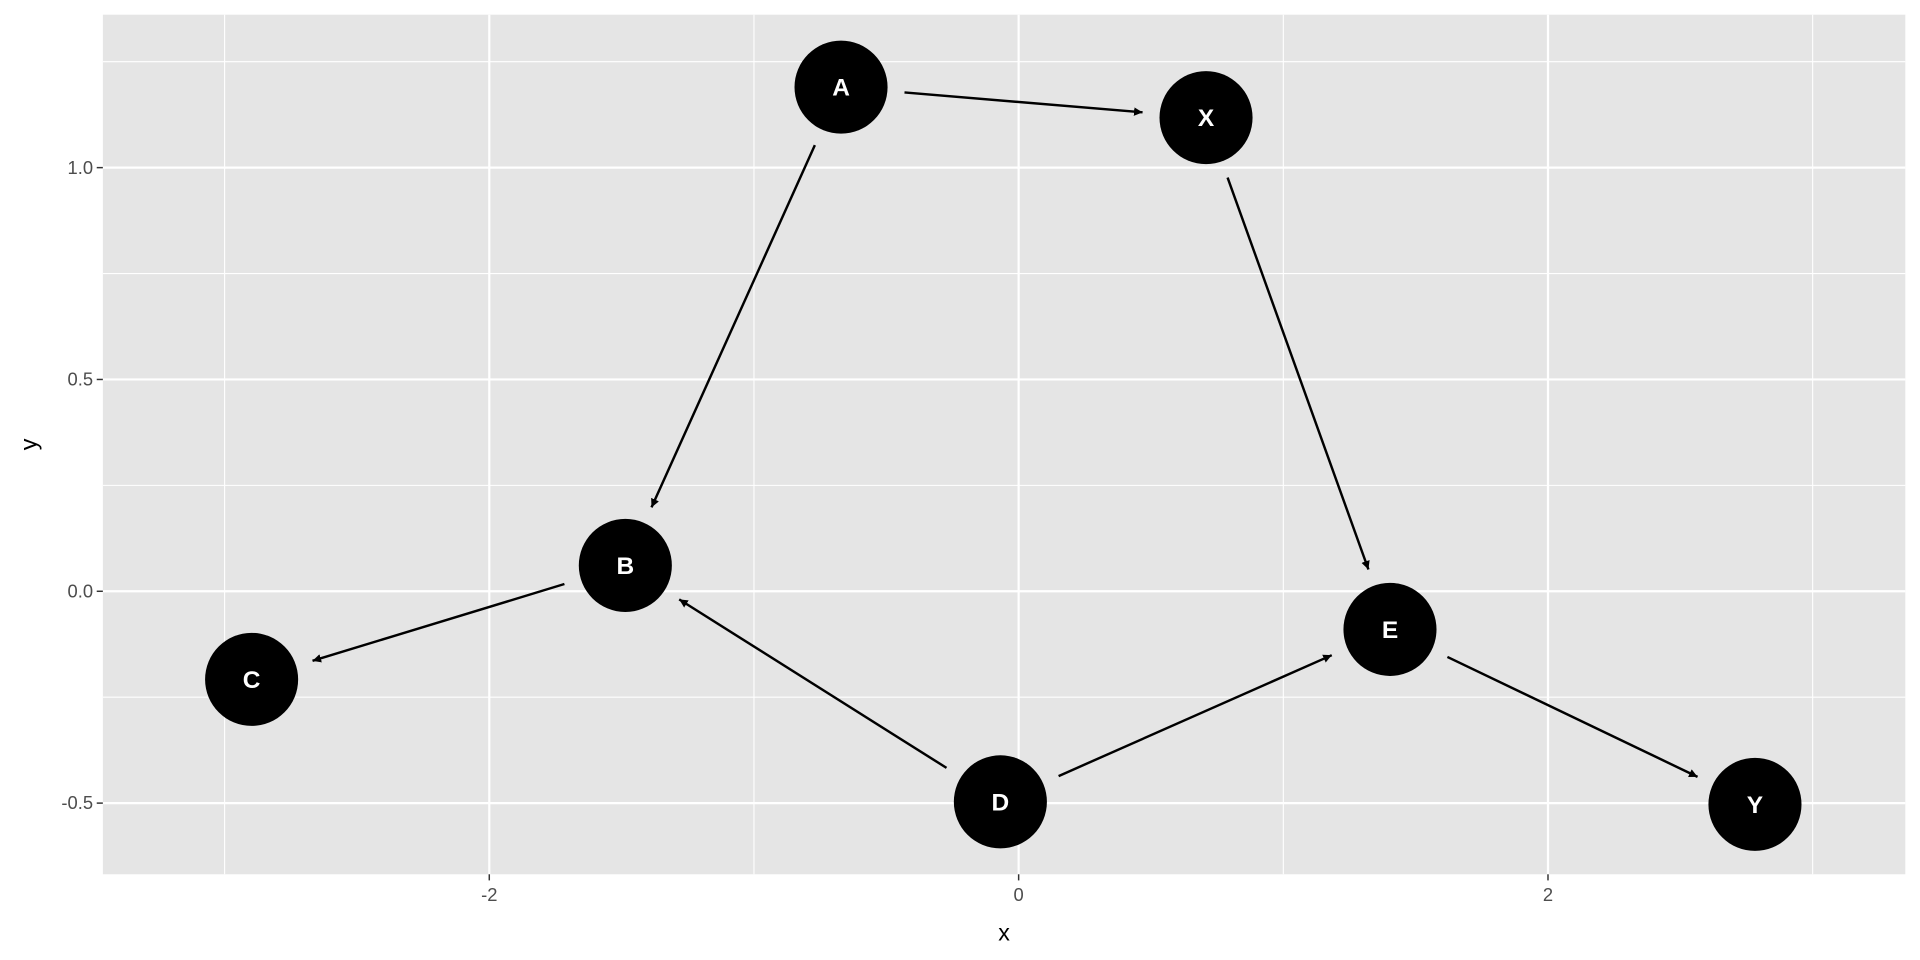 Image resolution: width=1920 pixels, height=960 pixels. I want to click on node-label-X: X, so click(1206, 118).